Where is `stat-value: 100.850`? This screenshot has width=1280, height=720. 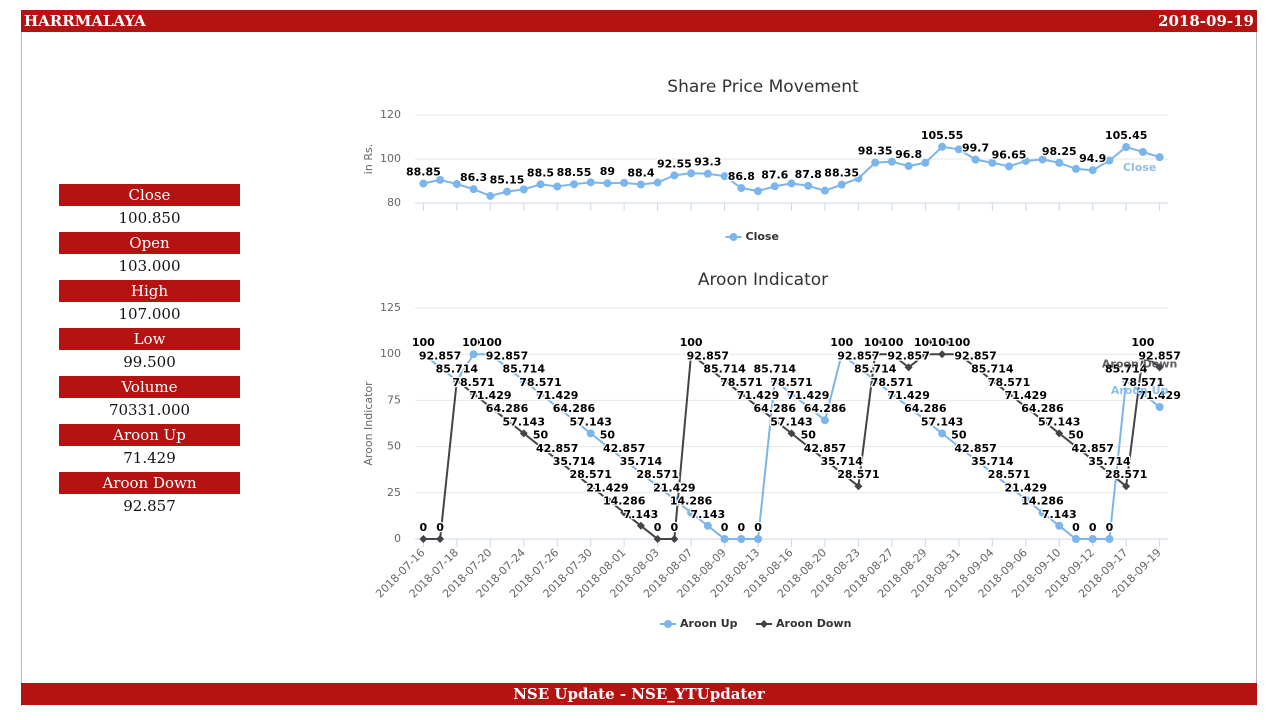
stat-value: 100.850 is located at coordinates (149, 218).